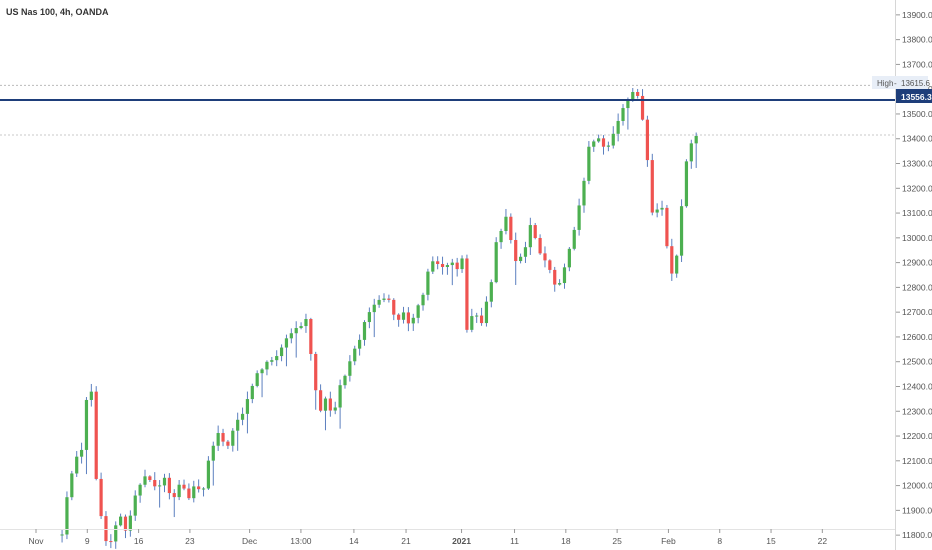 This screenshot has height=550, width=932. Describe the element at coordinates (917, 188) in the screenshot. I see `price-tick-label: 13200.0` at that location.